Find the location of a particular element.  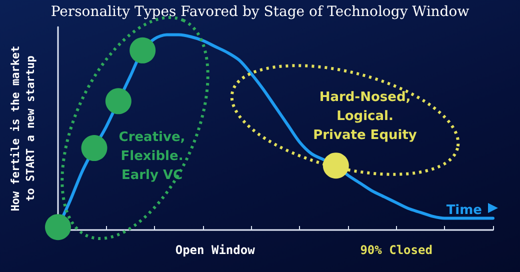

y-axis-title: How fertile is the market to START a new startup is located at coordinates (23, 129).